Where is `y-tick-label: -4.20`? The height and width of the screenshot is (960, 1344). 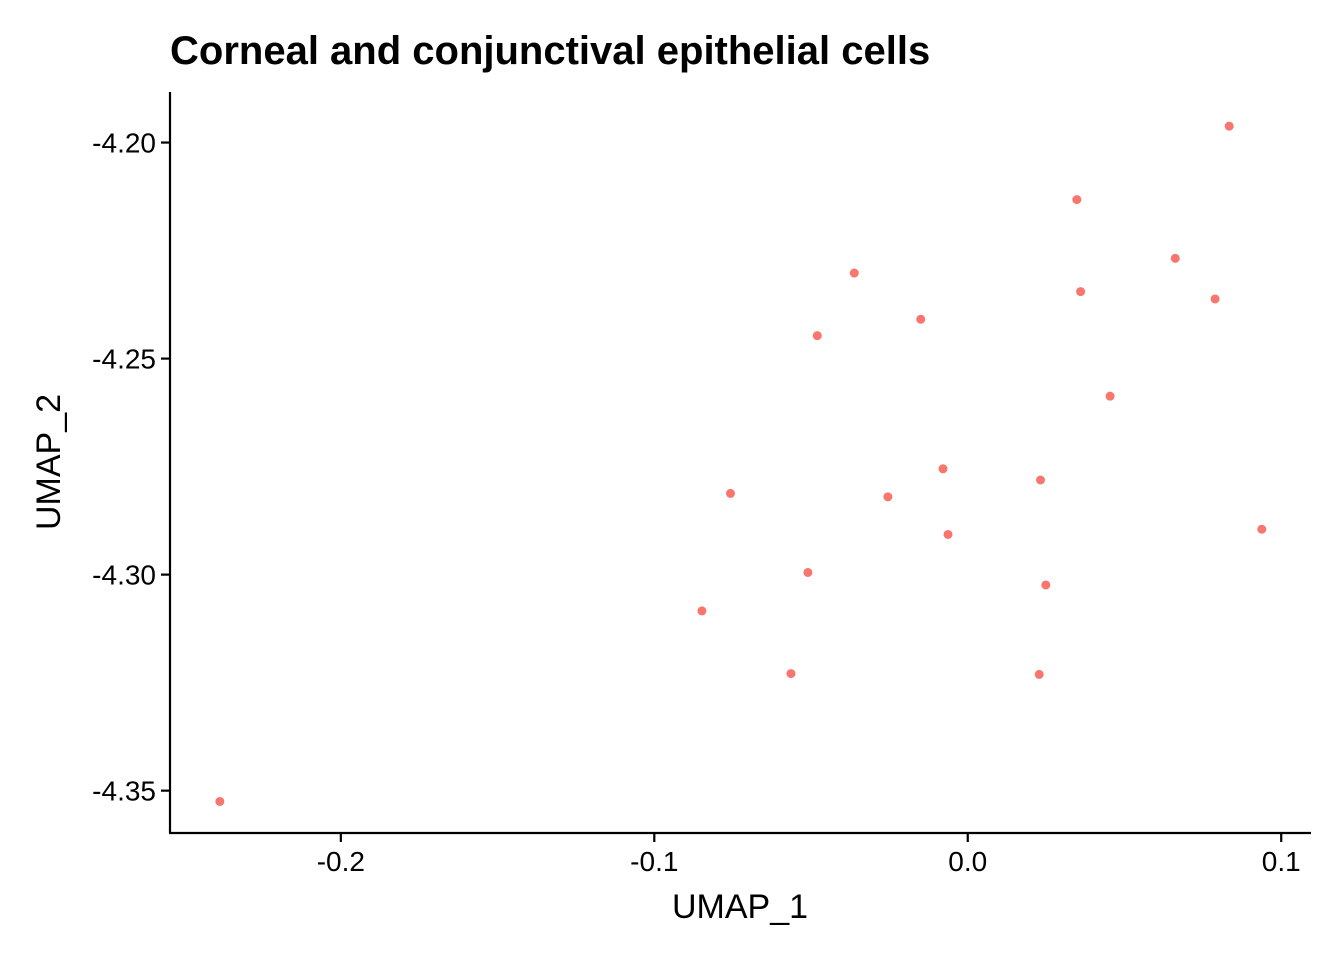 y-tick-label: -4.20 is located at coordinates (124, 143).